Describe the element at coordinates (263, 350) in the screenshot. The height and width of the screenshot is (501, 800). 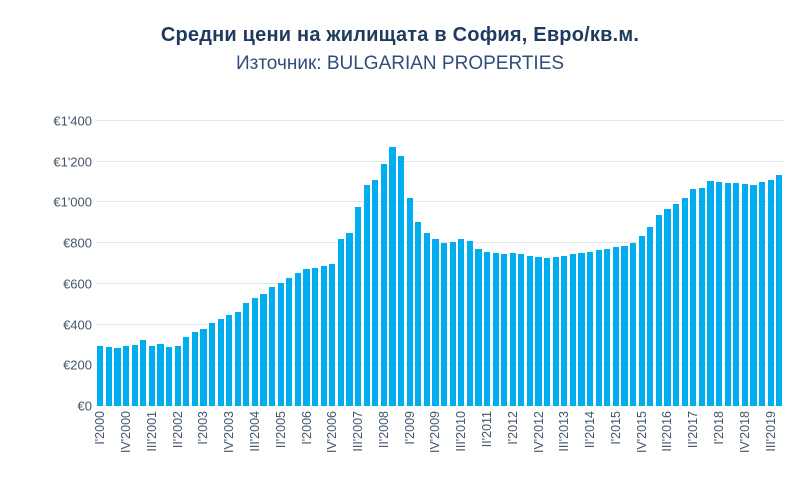
I see `bar-IV'2004` at that location.